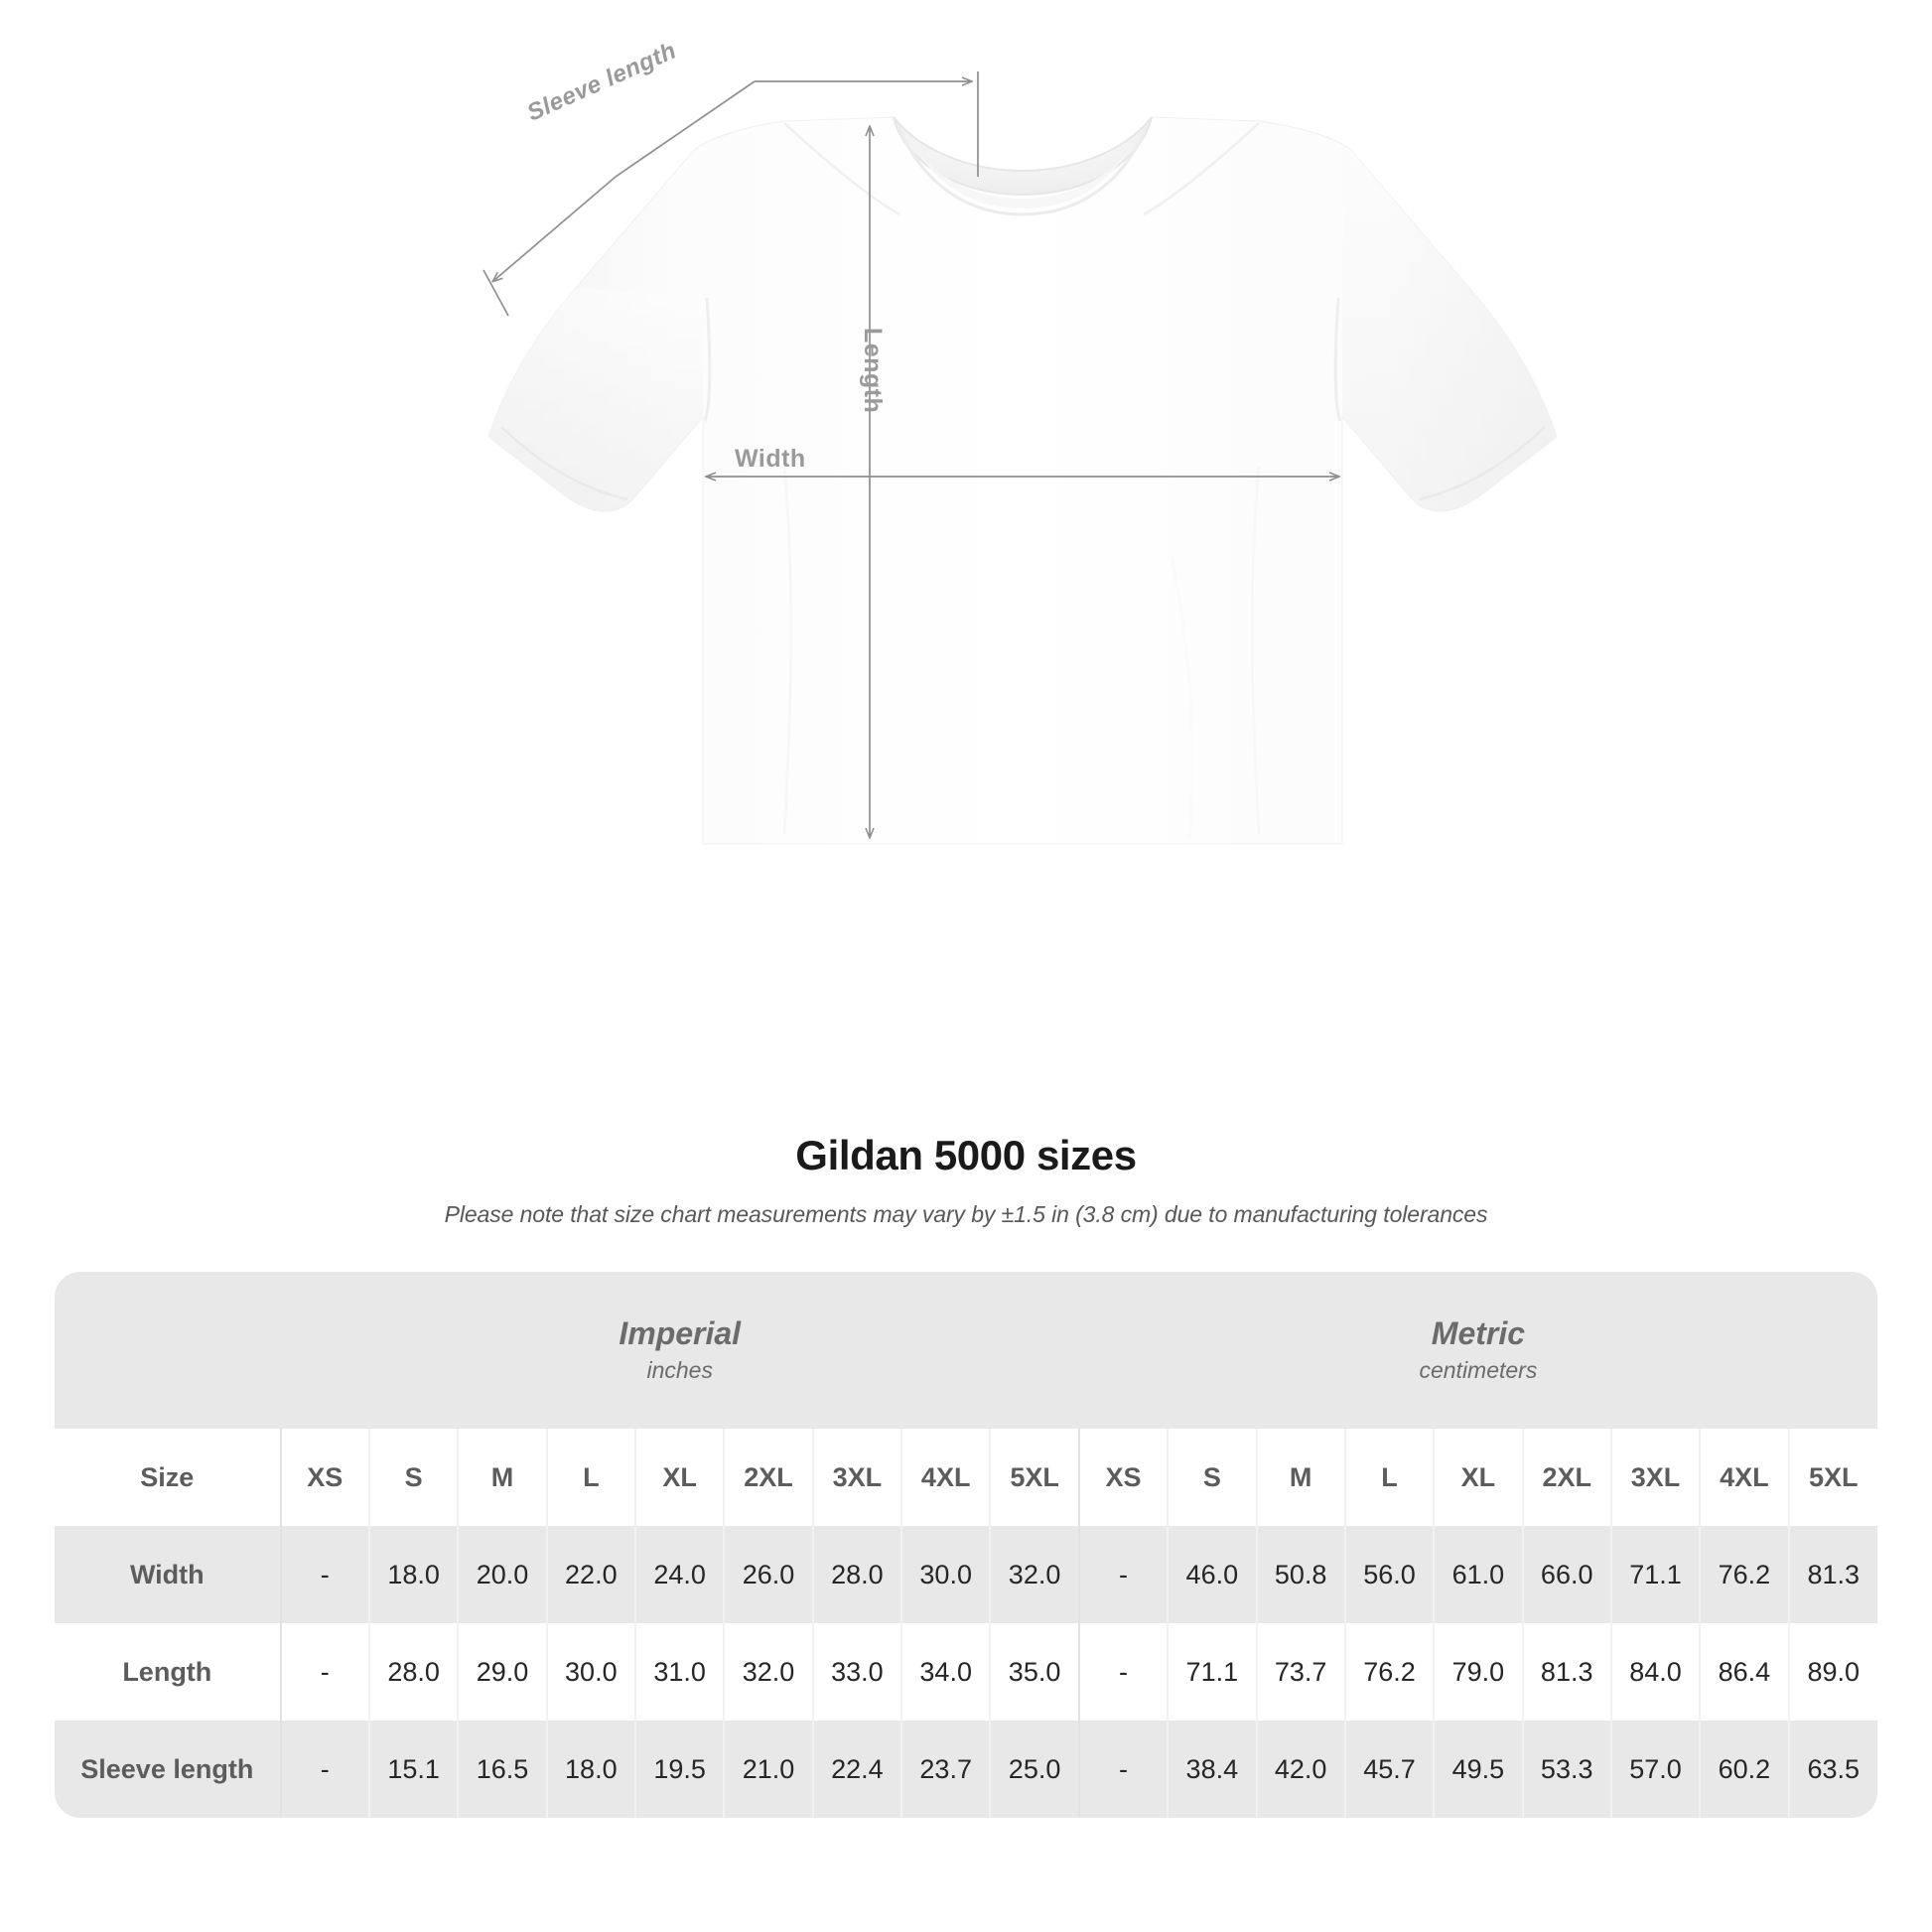 The height and width of the screenshot is (1932, 1932). What do you see at coordinates (1656, 1575) in the screenshot?
I see `cell-width-metric-3xl: 71.1` at bounding box center [1656, 1575].